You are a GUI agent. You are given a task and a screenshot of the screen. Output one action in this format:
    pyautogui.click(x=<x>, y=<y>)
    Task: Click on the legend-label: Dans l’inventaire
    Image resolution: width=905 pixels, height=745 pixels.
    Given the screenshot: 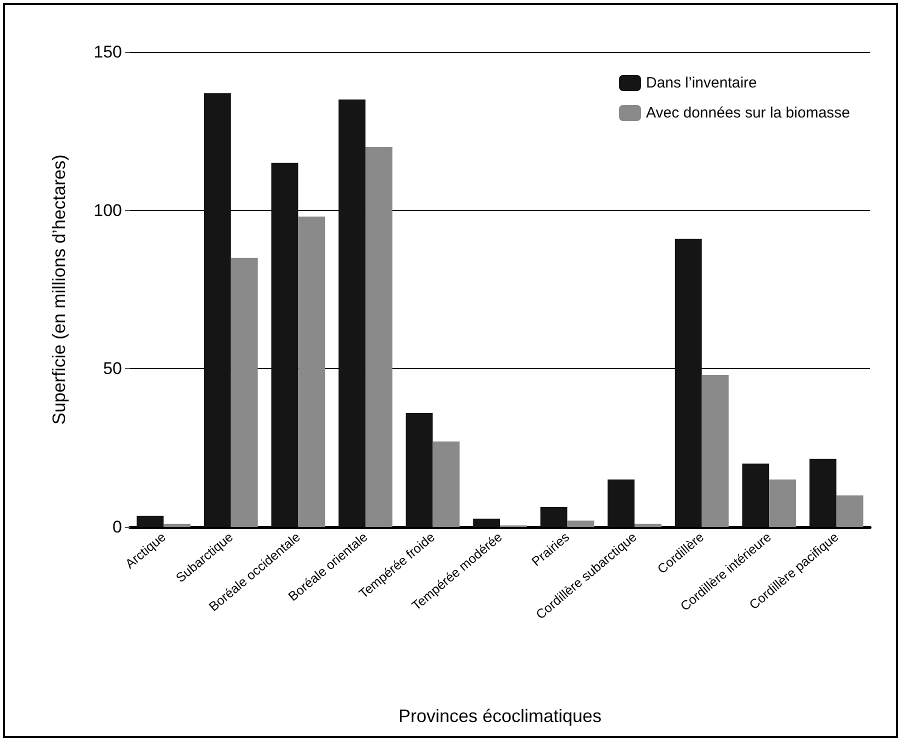 What is the action you would take?
    pyautogui.click(x=701, y=83)
    